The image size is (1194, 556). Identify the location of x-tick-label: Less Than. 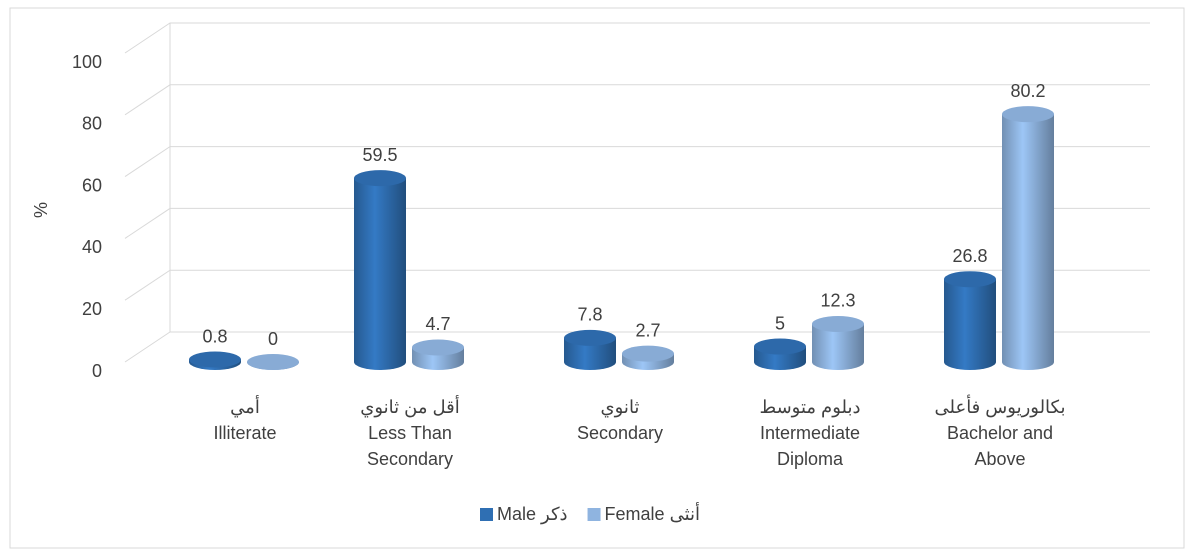
(410, 433).